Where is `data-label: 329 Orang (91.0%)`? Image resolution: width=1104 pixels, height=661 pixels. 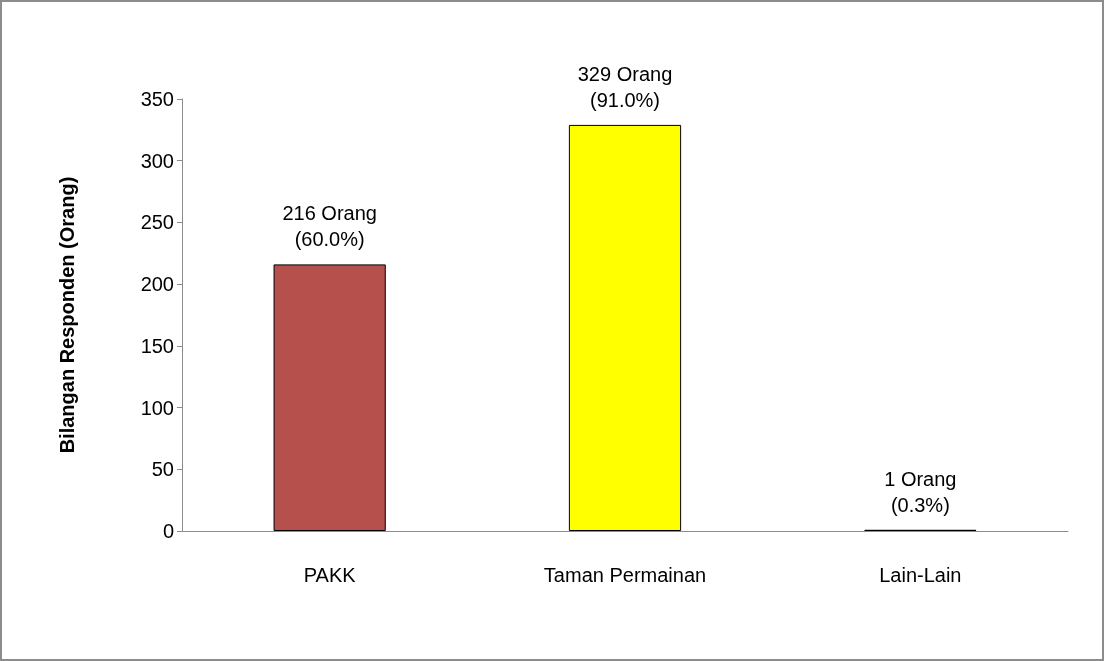 data-label: 329 Orang (91.0%) is located at coordinates (625, 86).